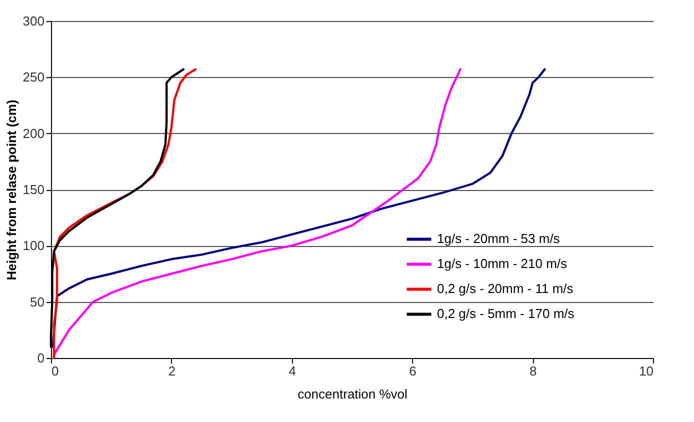 The width and height of the screenshot is (694, 422). I want to click on x-tick-label: 8, so click(533, 371).